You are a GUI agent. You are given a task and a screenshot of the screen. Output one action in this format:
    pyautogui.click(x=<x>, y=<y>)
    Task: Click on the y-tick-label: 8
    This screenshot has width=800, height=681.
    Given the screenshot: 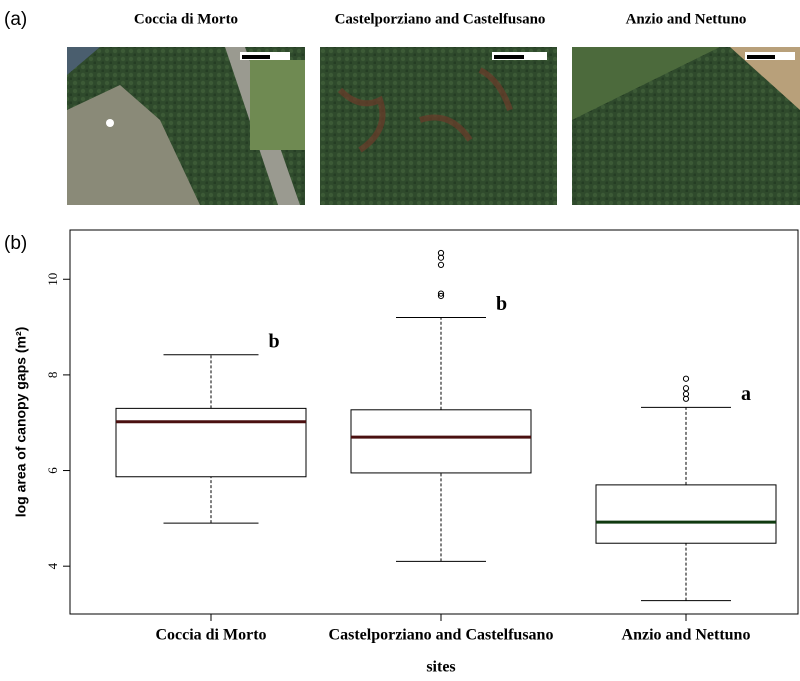 What is the action you would take?
    pyautogui.click(x=52, y=375)
    